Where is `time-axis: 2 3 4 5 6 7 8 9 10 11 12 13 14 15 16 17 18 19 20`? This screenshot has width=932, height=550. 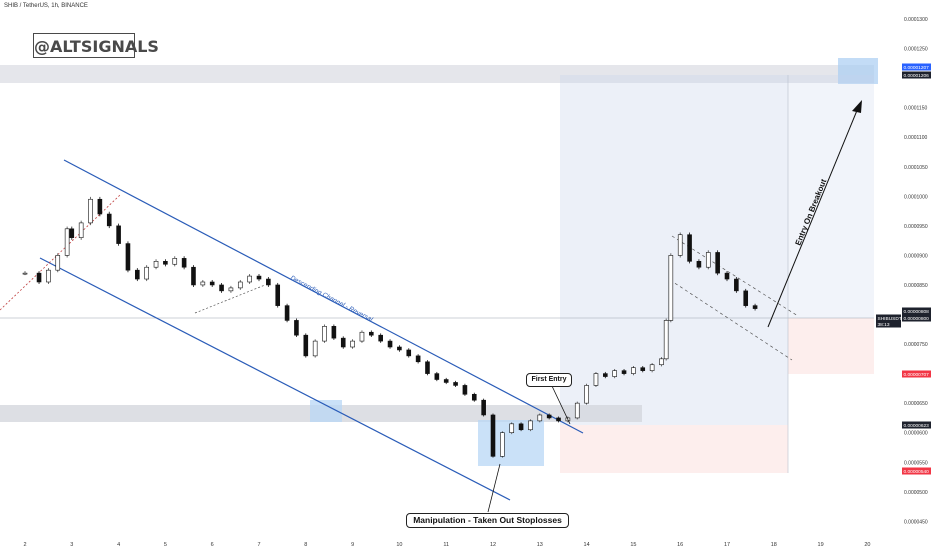
time-axis: 2 3 4 5 6 7 8 9 10 11 12 13 14 15 16 17 18 19 20 is located at coordinates (446, 545).